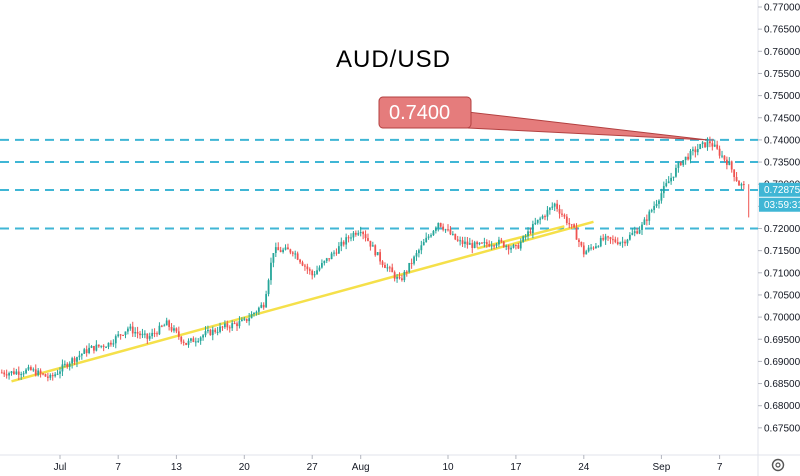 This screenshot has width=800, height=476. Describe the element at coordinates (516, 467) in the screenshot. I see `x-tick-label: 17` at that location.